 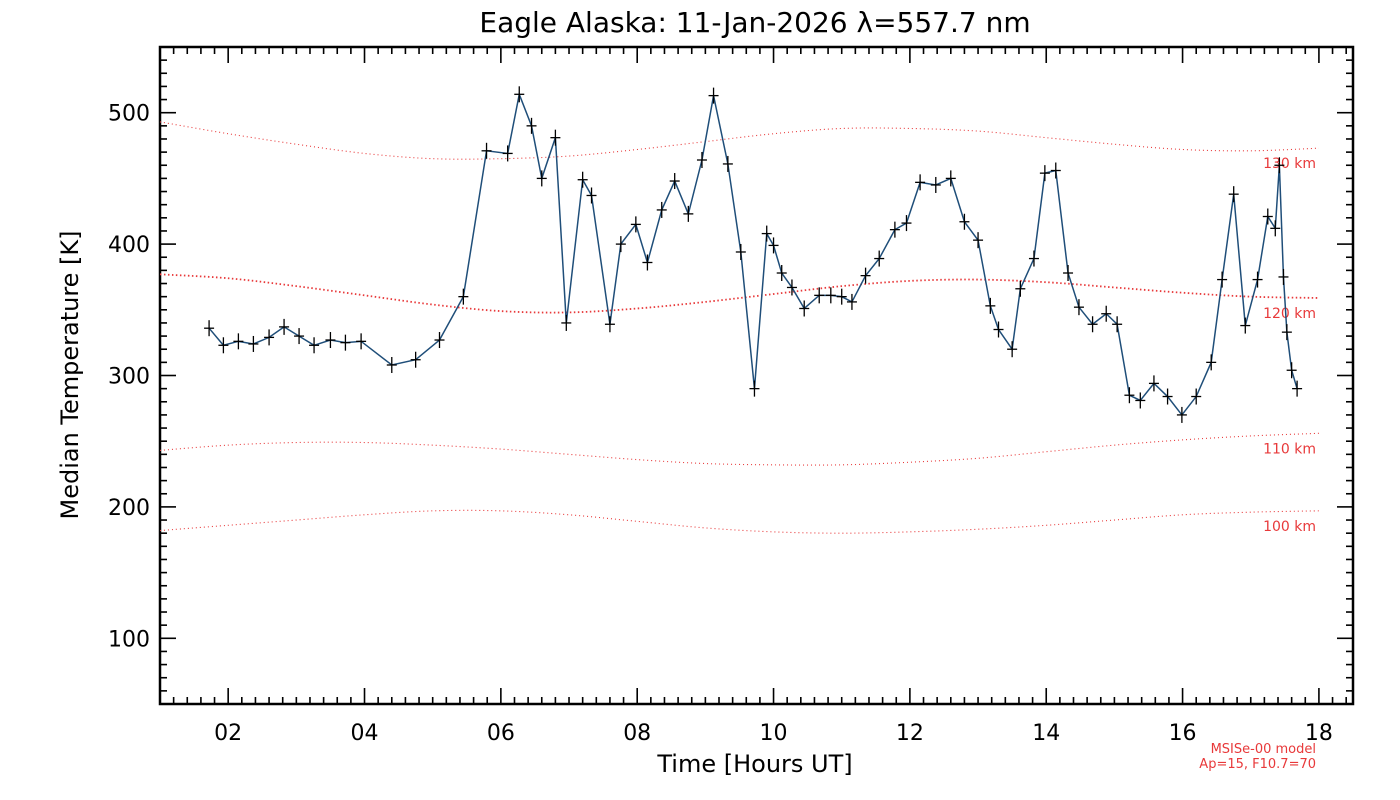 I want to click on x-tick-label: 18, so click(x=1319, y=733).